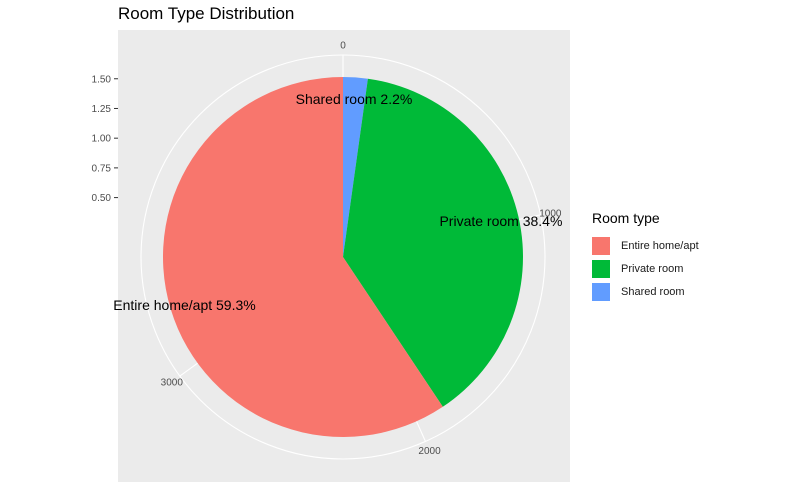 The height and width of the screenshot is (499, 800). Describe the element at coordinates (102, 109) in the screenshot. I see `radial-tick-label: 1.25` at that location.